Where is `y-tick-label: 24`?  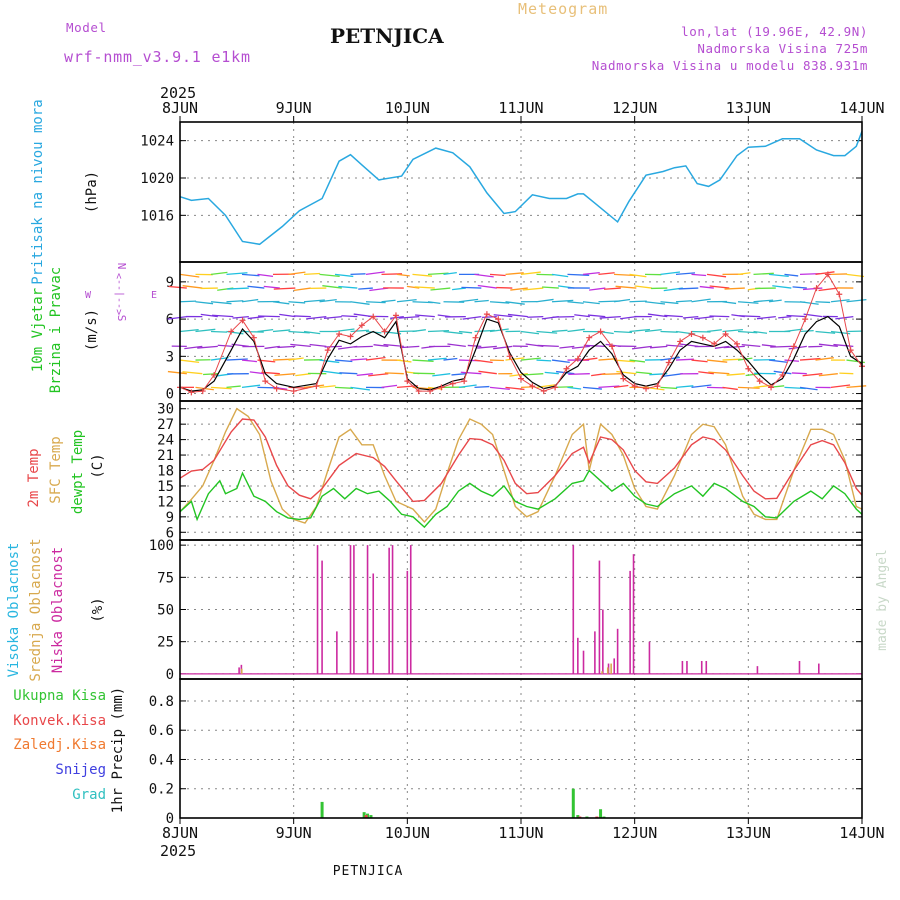
y-tick-label: 24 is located at coordinates (165, 441).